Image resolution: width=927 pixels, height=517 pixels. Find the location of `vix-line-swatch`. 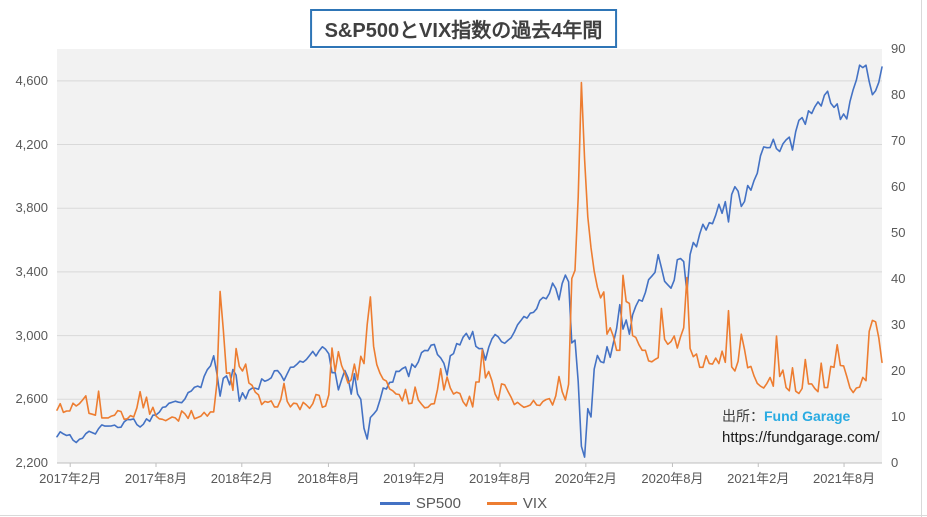

vix-line-swatch is located at coordinates (501, 503).